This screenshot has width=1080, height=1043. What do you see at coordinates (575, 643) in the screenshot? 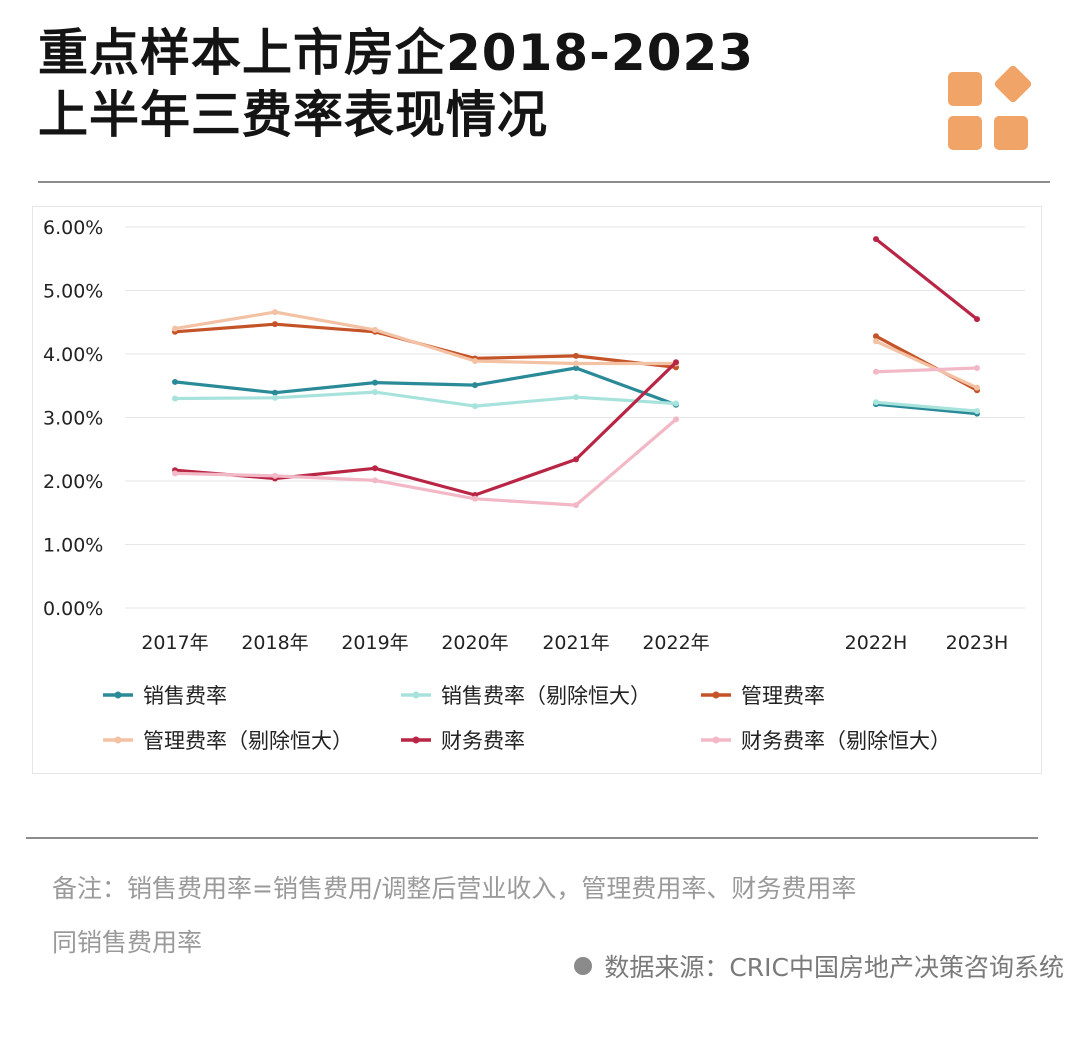
I see `x-tick-label: 2021年` at bounding box center [575, 643].